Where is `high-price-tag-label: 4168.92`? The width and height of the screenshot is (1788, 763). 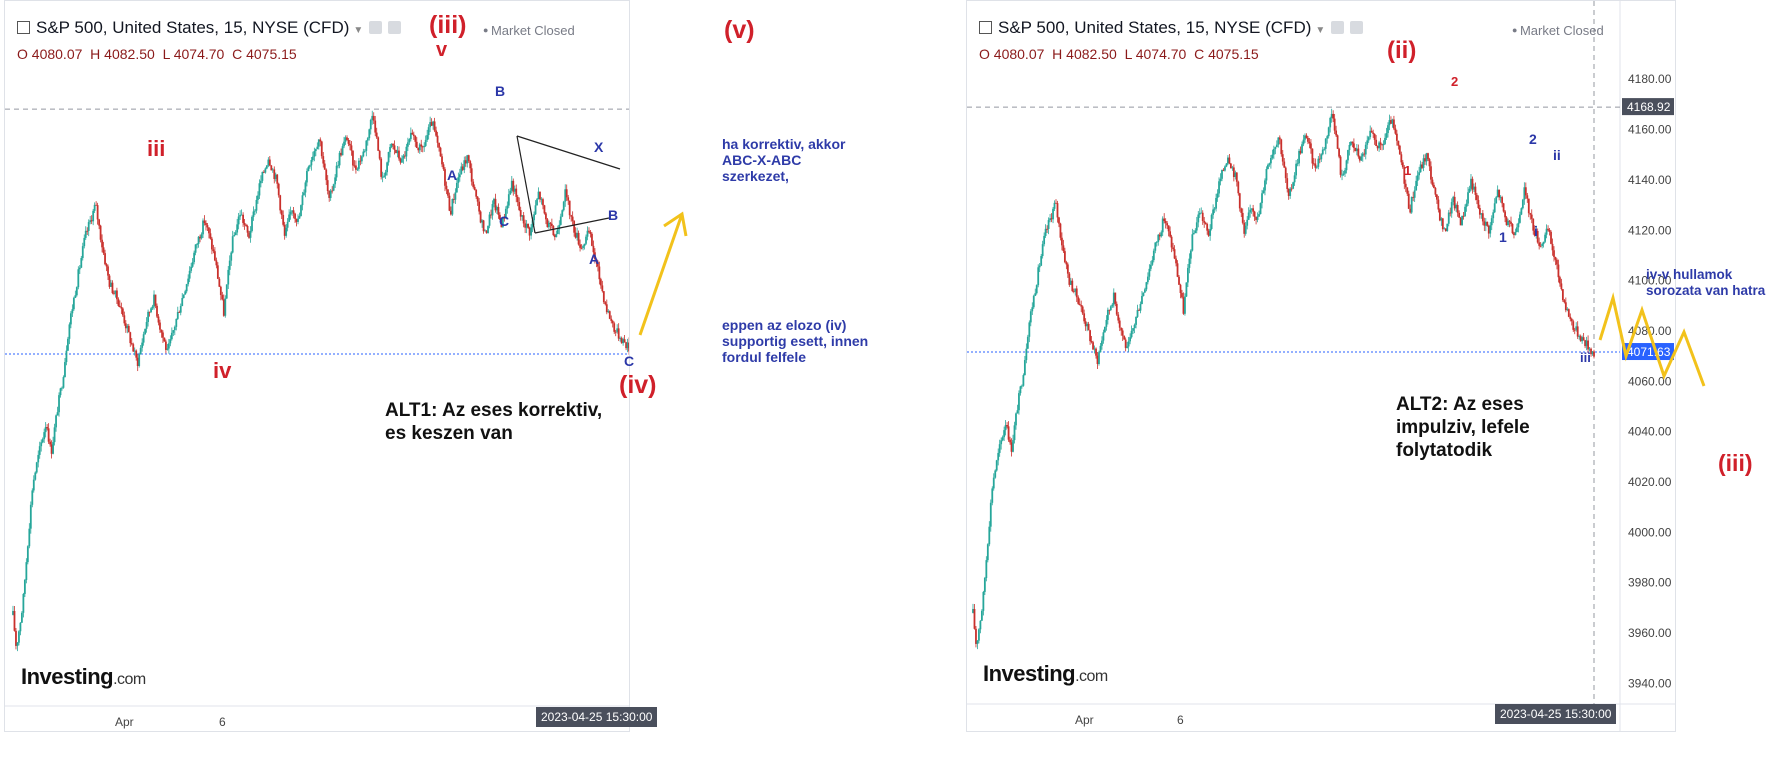 high-price-tag-label: 4168.92 is located at coordinates (1649, 107).